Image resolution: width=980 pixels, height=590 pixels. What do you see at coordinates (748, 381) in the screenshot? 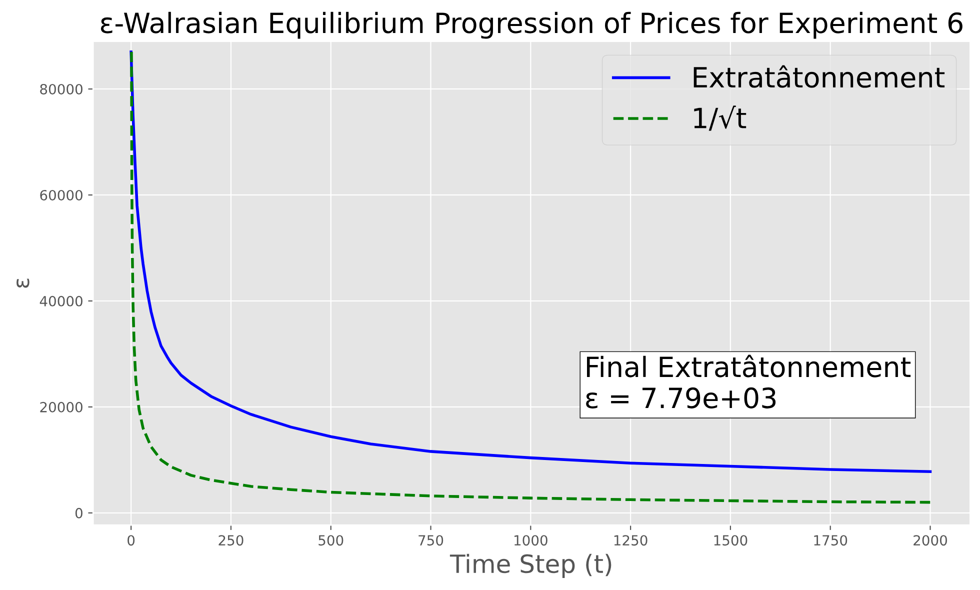
I see `annotation: Final Extratâtonnement ε = 7.79e+03` at bounding box center [748, 381].